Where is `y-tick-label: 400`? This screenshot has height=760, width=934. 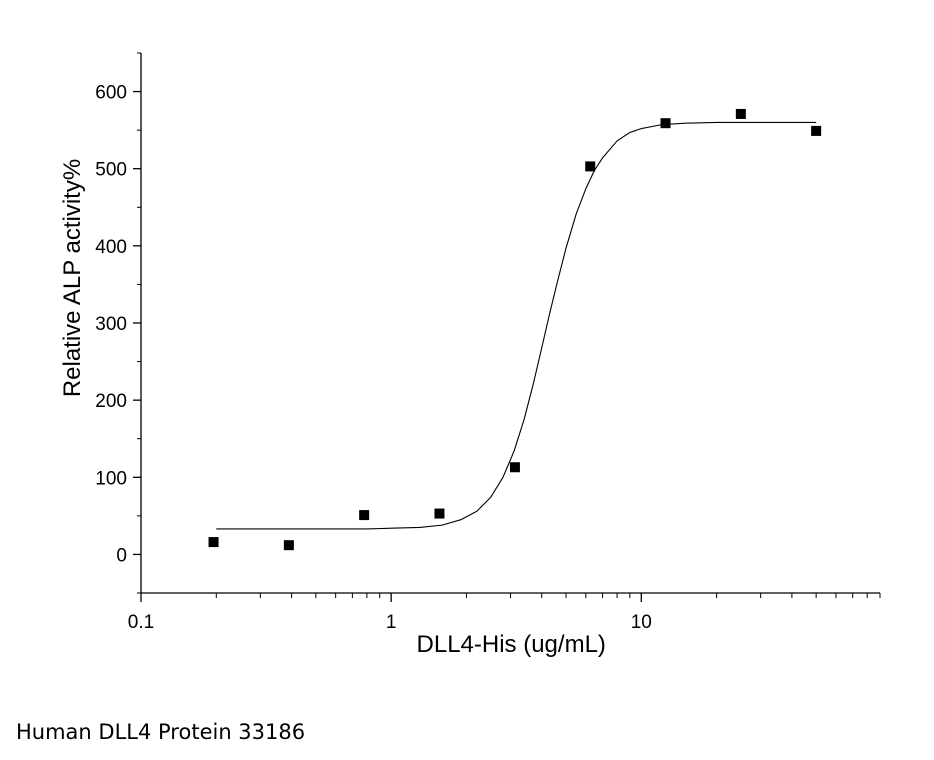 y-tick-label: 400 is located at coordinates (111, 247).